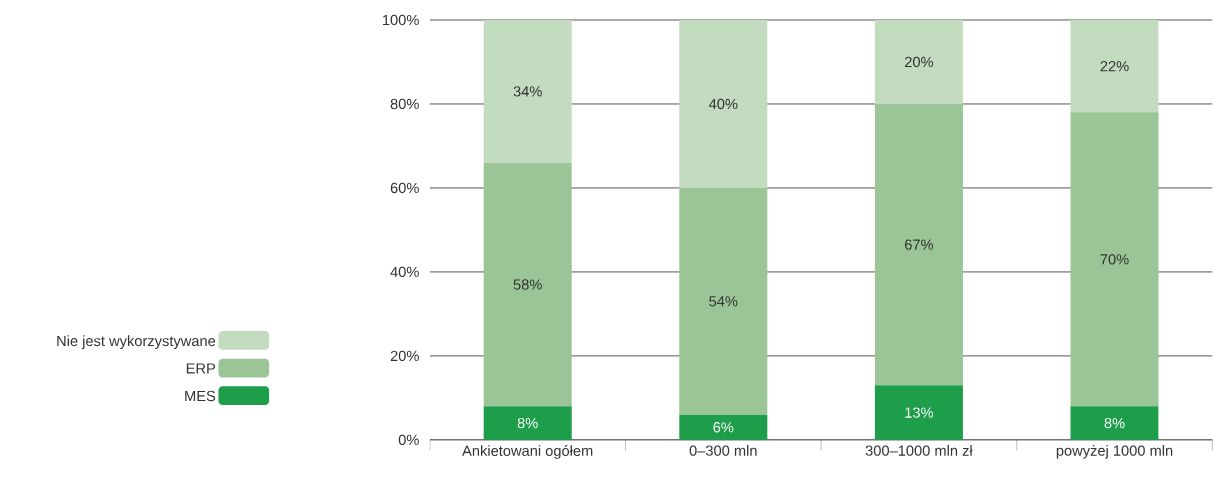 The image size is (1213, 479). I want to click on y-tick-label: 100%, so click(401, 20).